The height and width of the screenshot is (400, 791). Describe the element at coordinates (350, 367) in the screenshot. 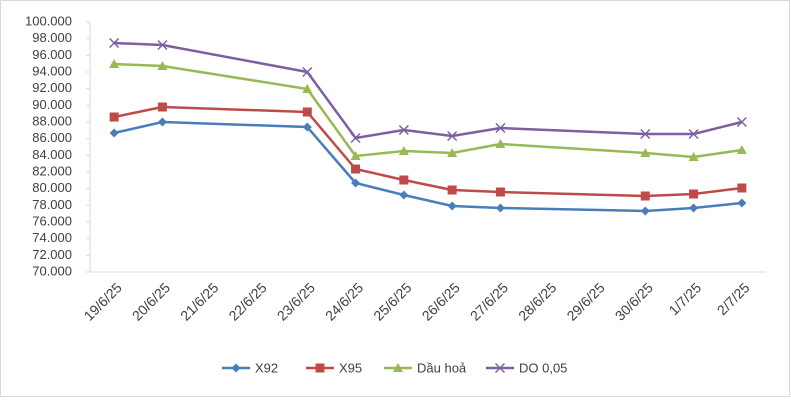

I see `legend-label: X95` at that location.